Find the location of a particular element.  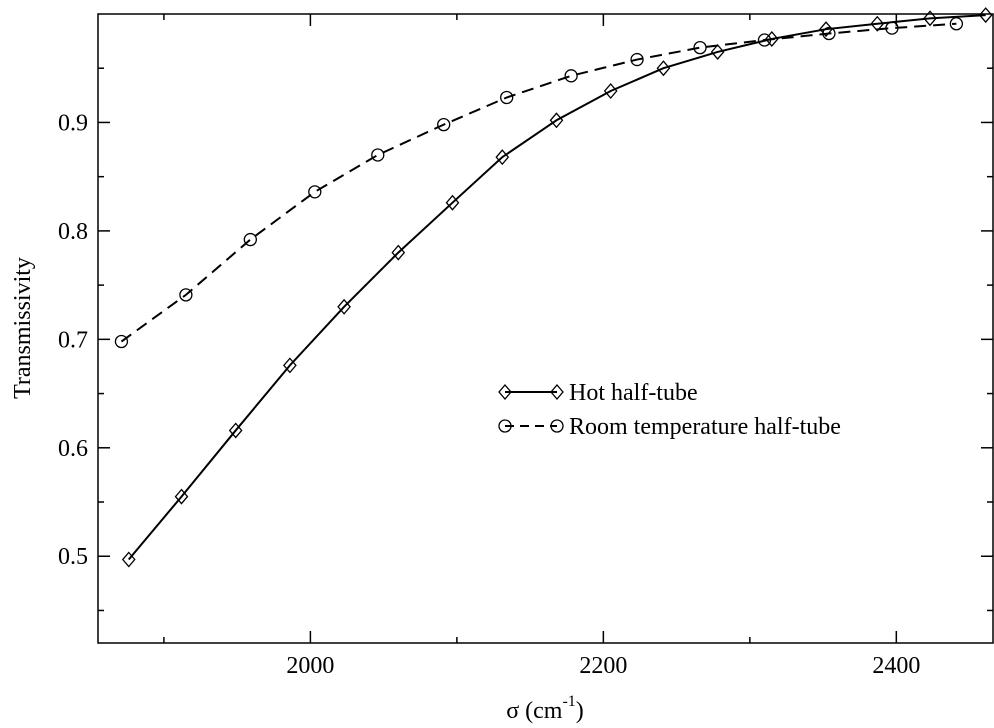

x-axis-title-end: ) is located at coordinates (580, 711).